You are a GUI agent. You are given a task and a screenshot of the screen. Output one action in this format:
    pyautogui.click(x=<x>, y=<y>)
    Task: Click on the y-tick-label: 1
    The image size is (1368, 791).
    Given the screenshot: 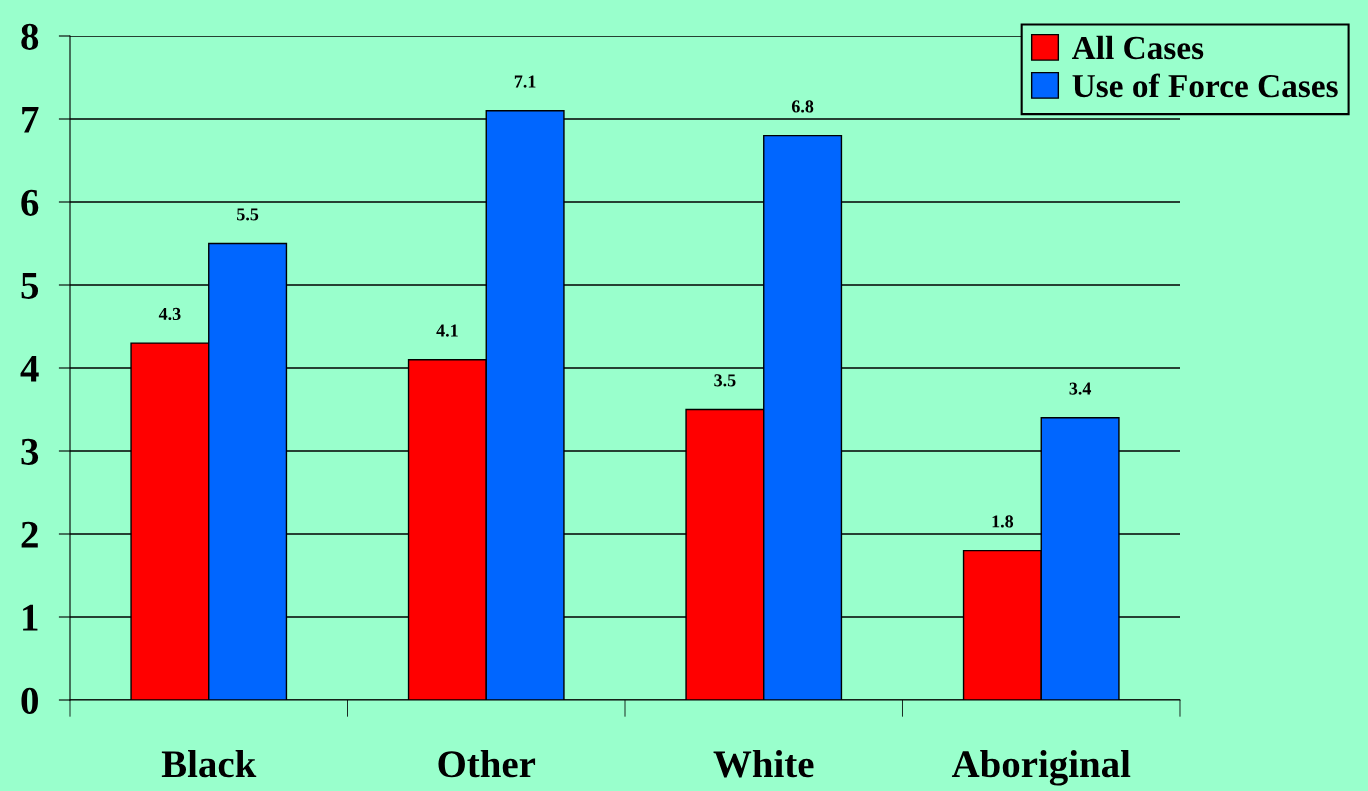 What is the action you would take?
    pyautogui.click(x=30, y=617)
    